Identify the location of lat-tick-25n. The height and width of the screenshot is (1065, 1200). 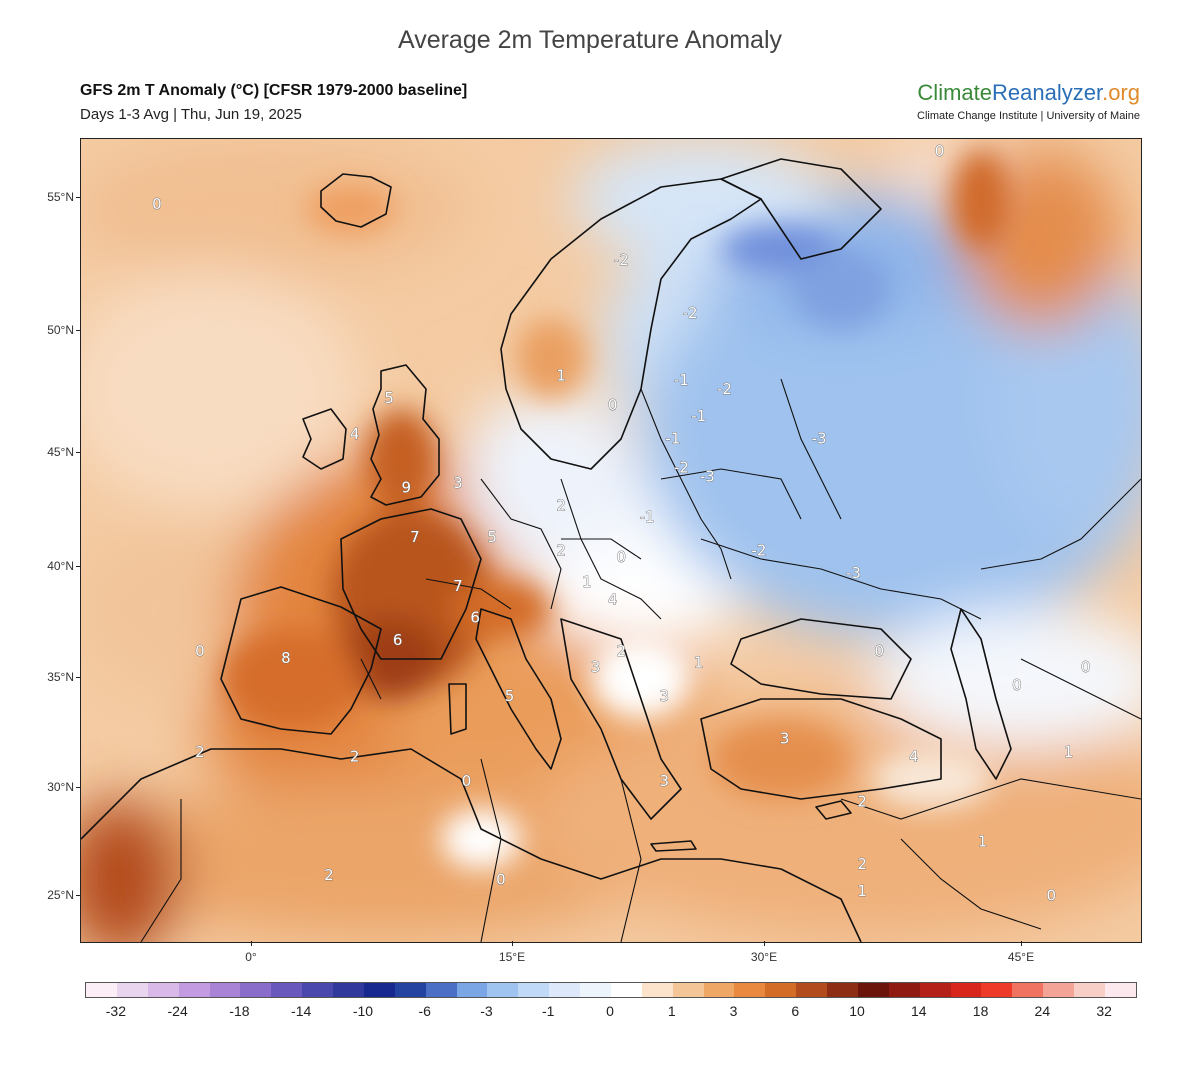
(78, 895).